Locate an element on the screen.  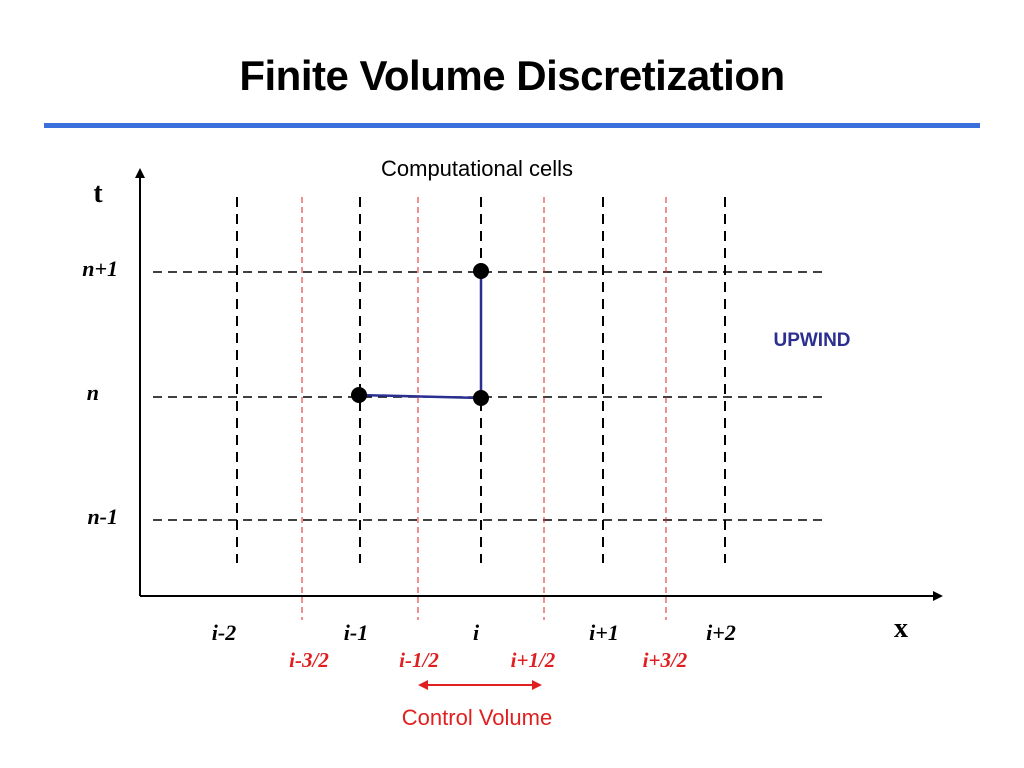
face-label-i-minus-1-2: i-1/2 is located at coordinates (419, 660).